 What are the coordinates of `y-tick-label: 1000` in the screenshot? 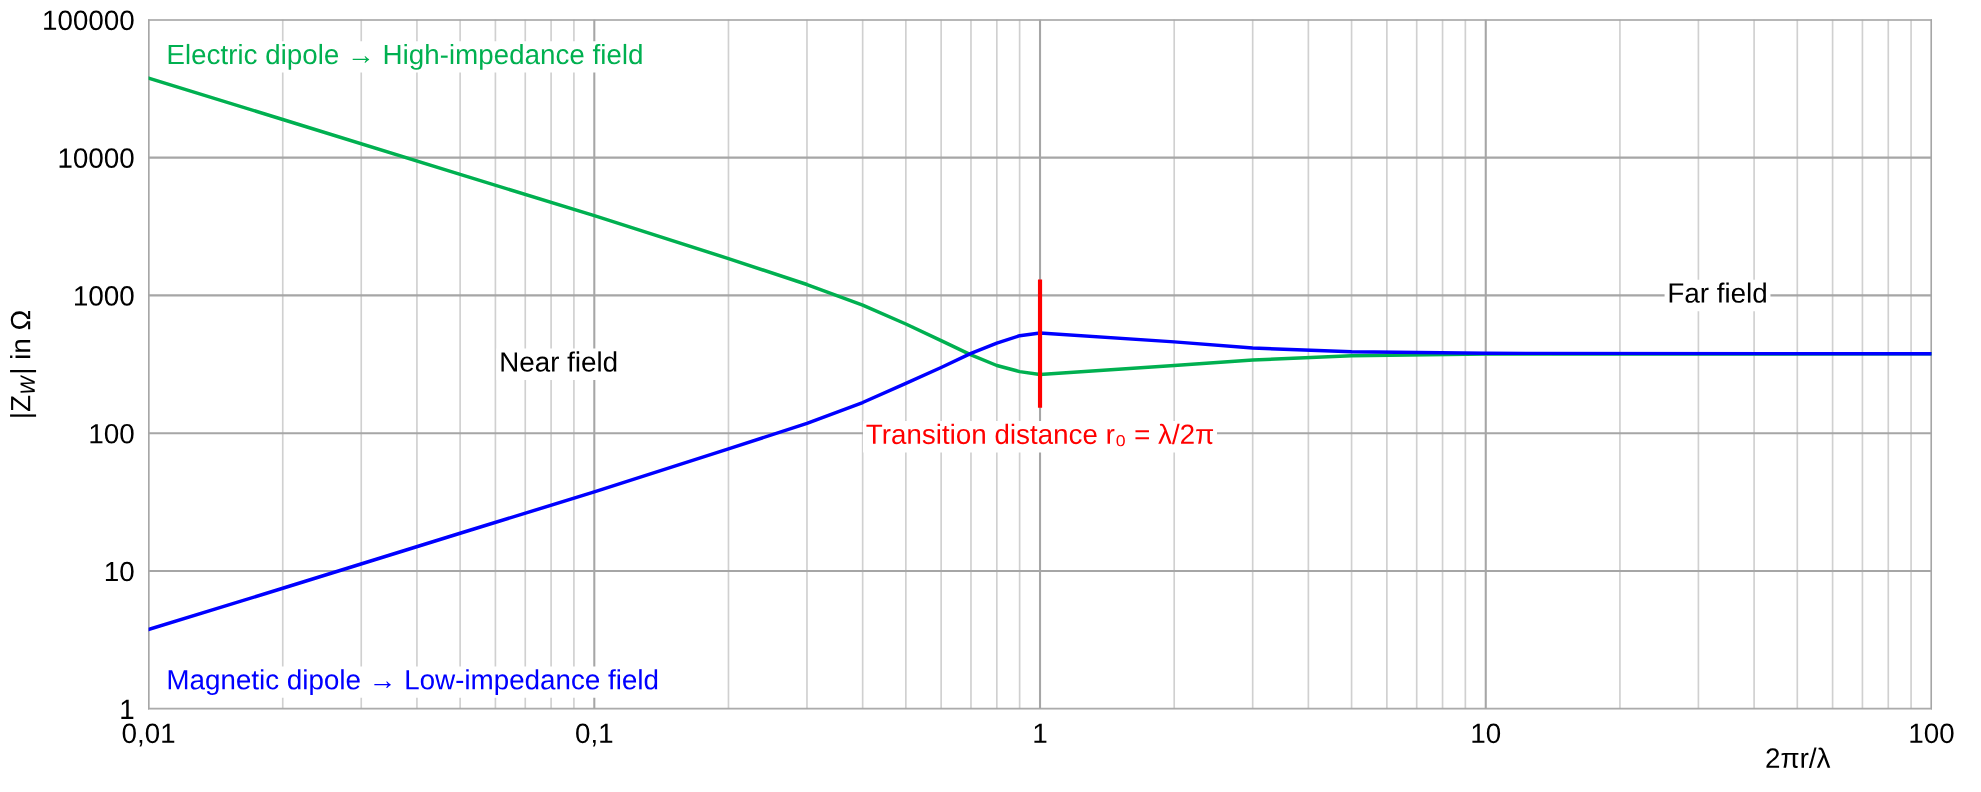 It's located at (104, 296).